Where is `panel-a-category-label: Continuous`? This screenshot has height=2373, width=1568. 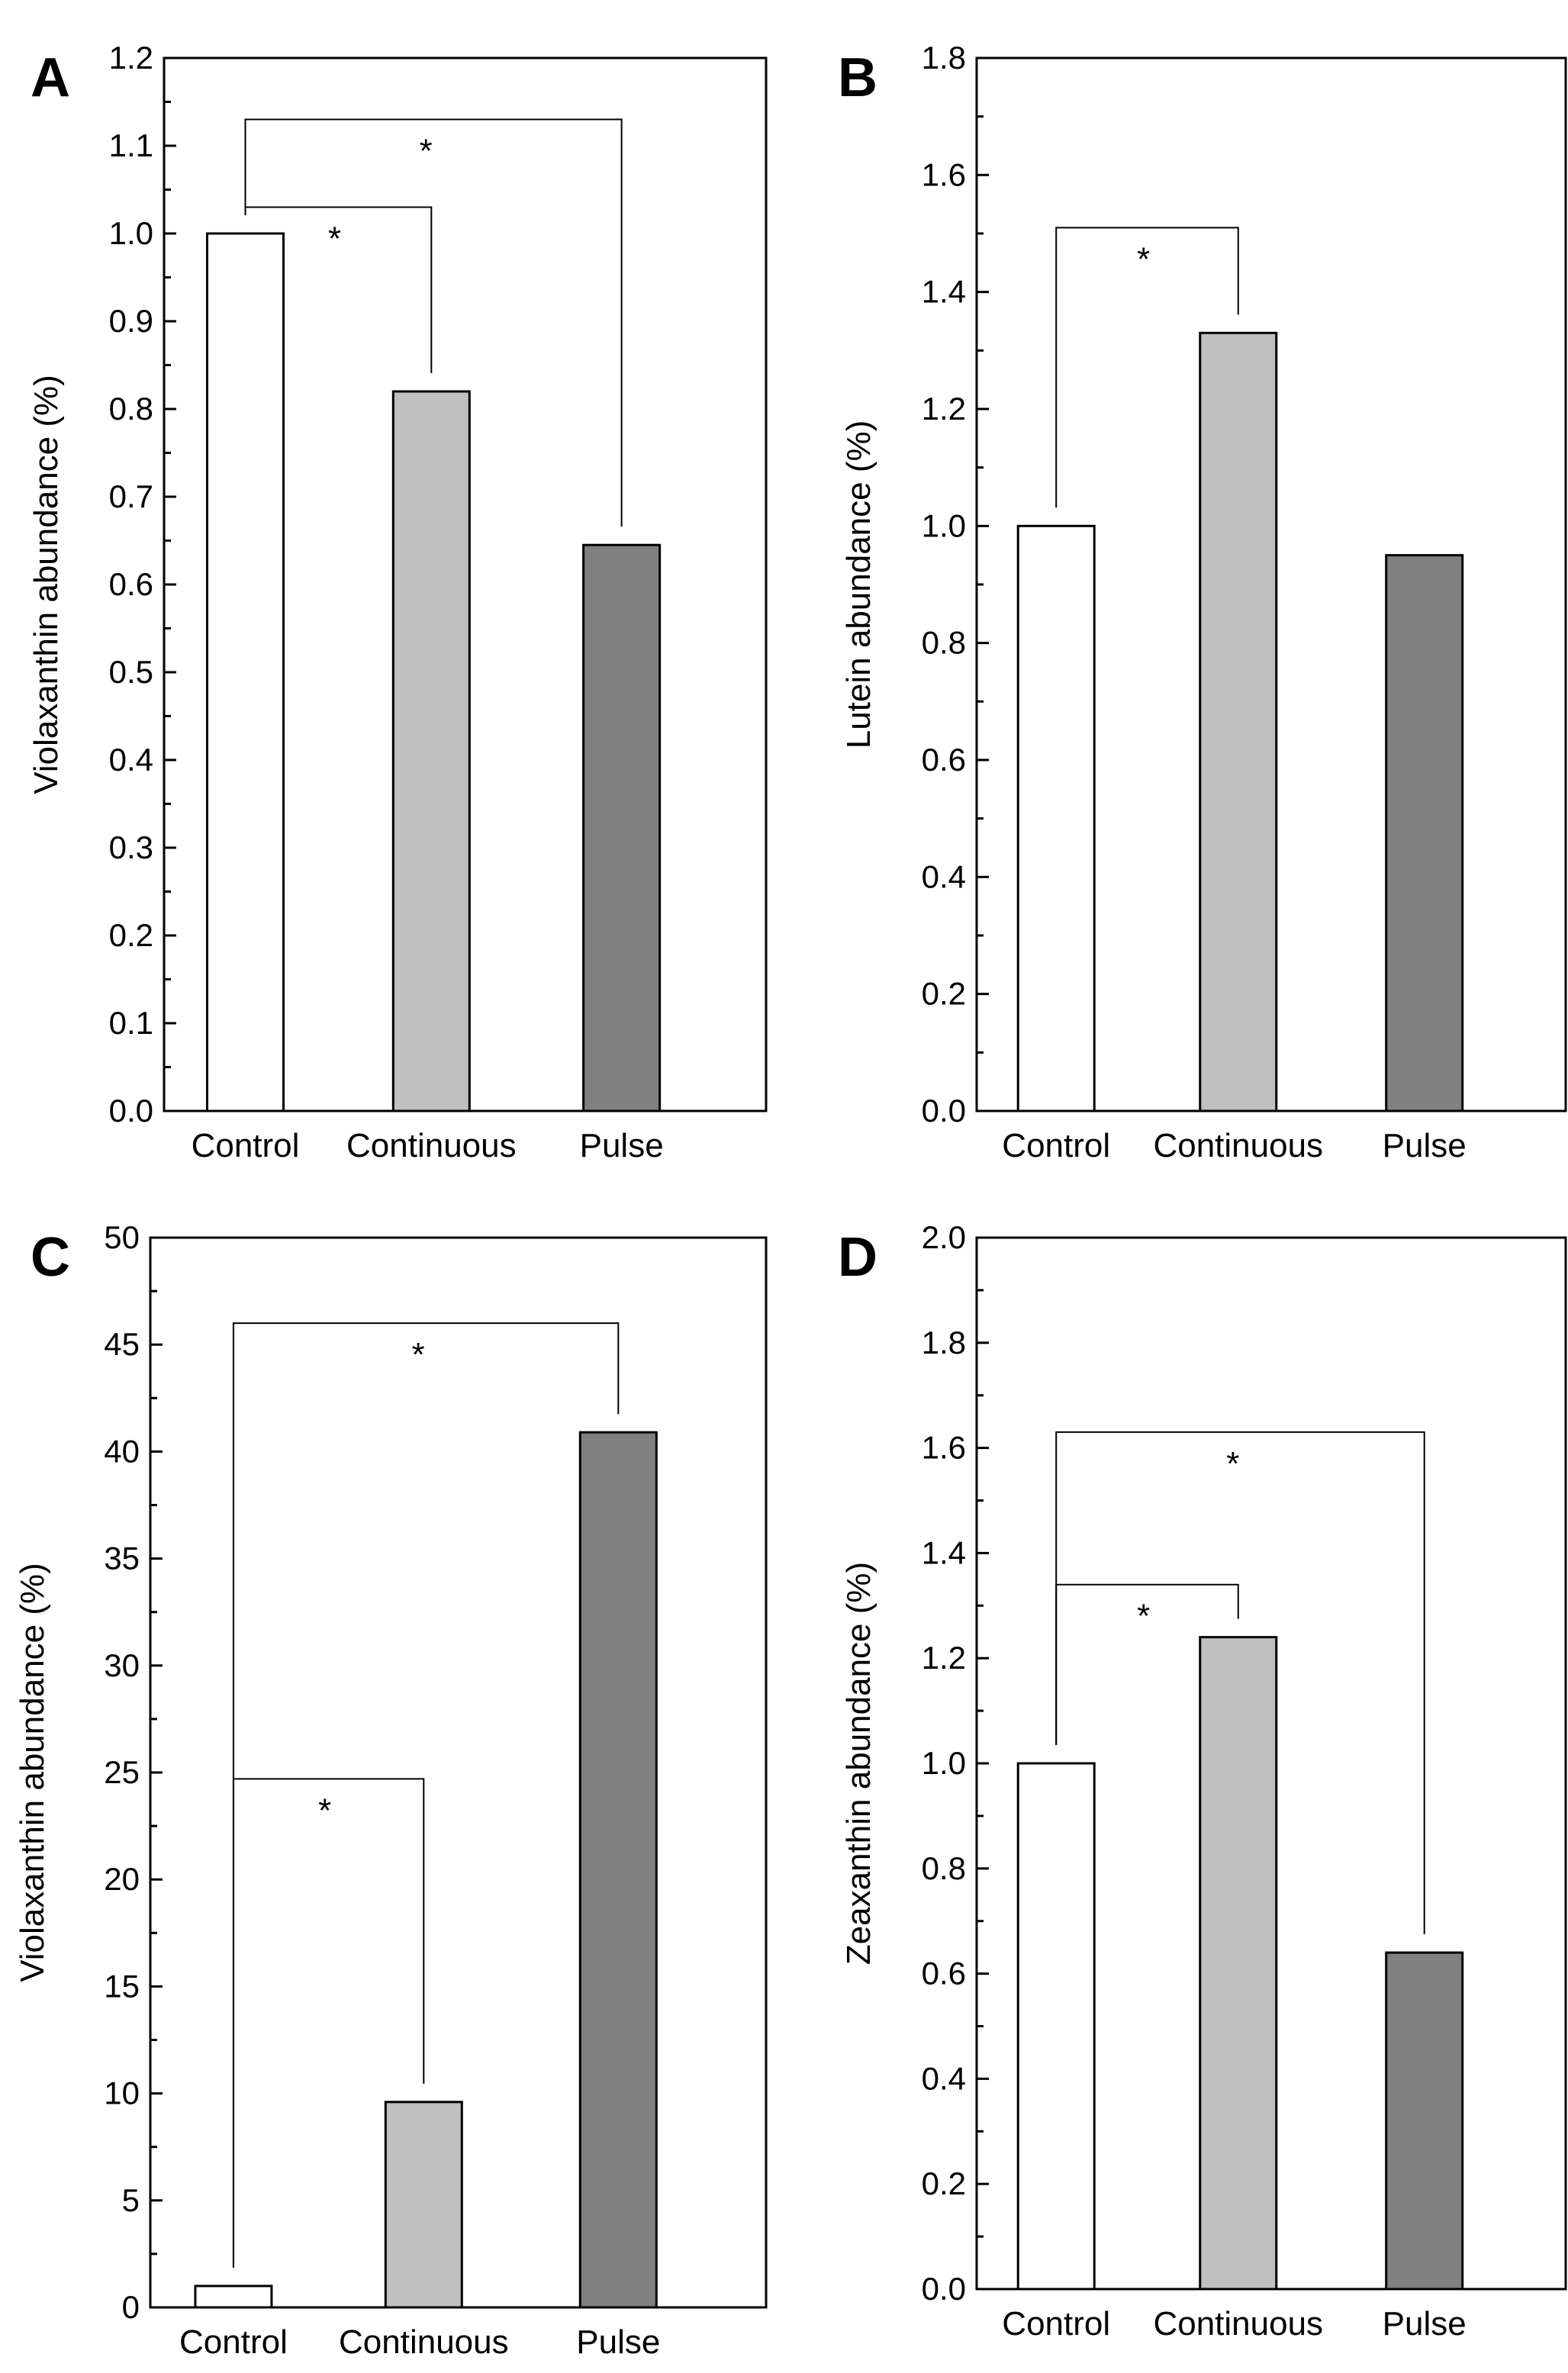
panel-a-category-label: Continuous is located at coordinates (431, 1145).